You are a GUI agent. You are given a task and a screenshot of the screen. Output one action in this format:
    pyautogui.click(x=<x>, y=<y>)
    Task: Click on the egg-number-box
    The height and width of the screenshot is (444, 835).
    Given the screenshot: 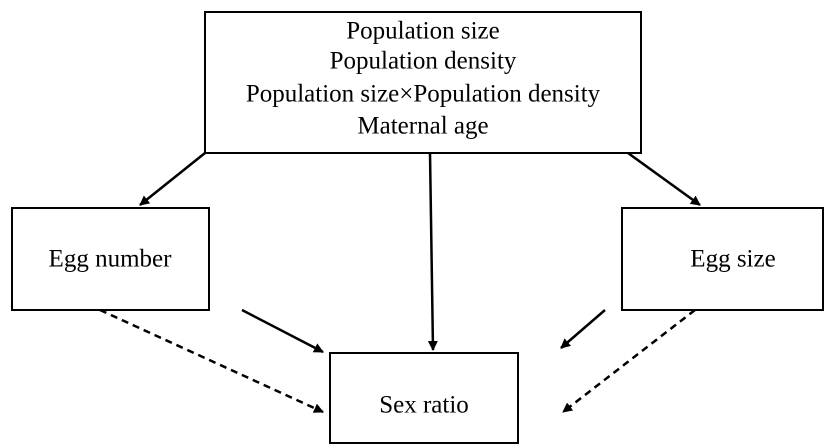 What is the action you would take?
    pyautogui.click(x=110, y=259)
    